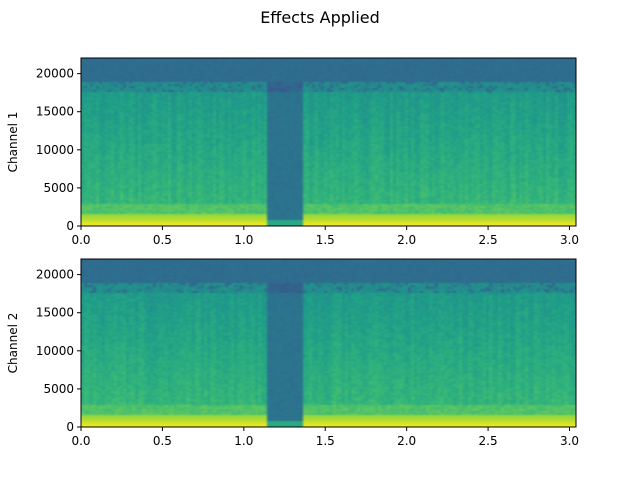  I want to click on figure-title: Effects Applied, so click(320, 17).